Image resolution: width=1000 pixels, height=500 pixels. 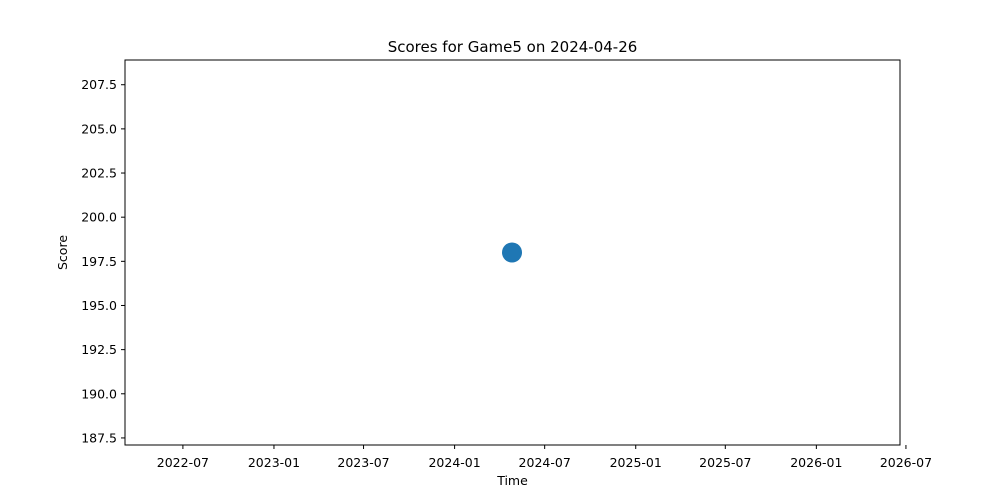 I want to click on x-tick-label: 2023-01, so click(x=274, y=462).